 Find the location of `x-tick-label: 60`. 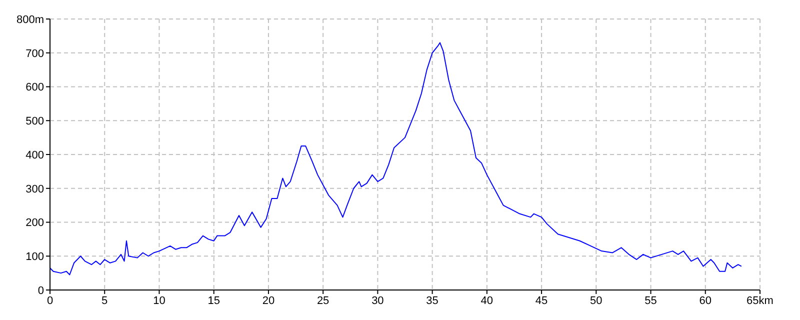

x-tick-label: 60 is located at coordinates (705, 300).